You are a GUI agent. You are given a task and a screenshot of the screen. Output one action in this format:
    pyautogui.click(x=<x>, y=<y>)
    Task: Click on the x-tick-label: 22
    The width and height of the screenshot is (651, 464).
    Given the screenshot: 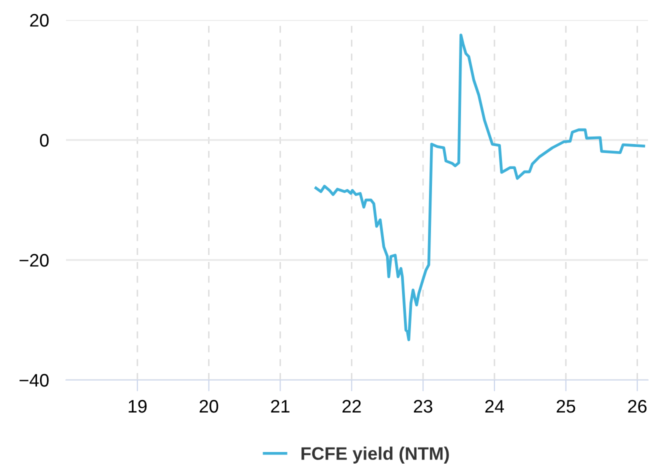 What is the action you would take?
    pyautogui.click(x=351, y=406)
    